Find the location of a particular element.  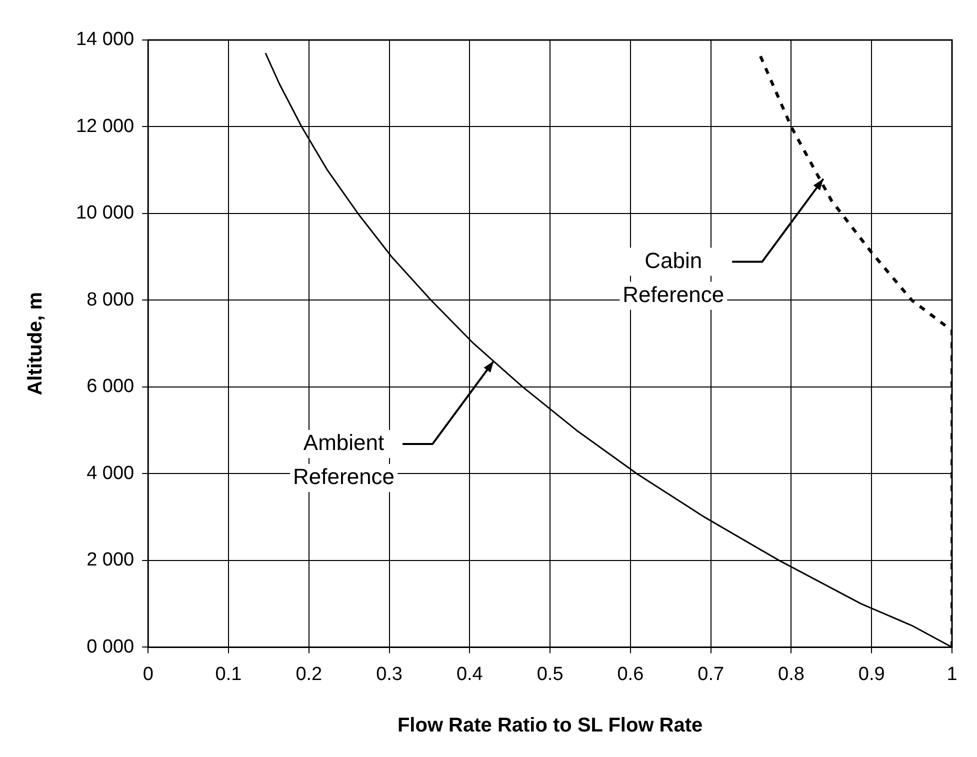

x-tick-label: 0.9 is located at coordinates (871, 674).